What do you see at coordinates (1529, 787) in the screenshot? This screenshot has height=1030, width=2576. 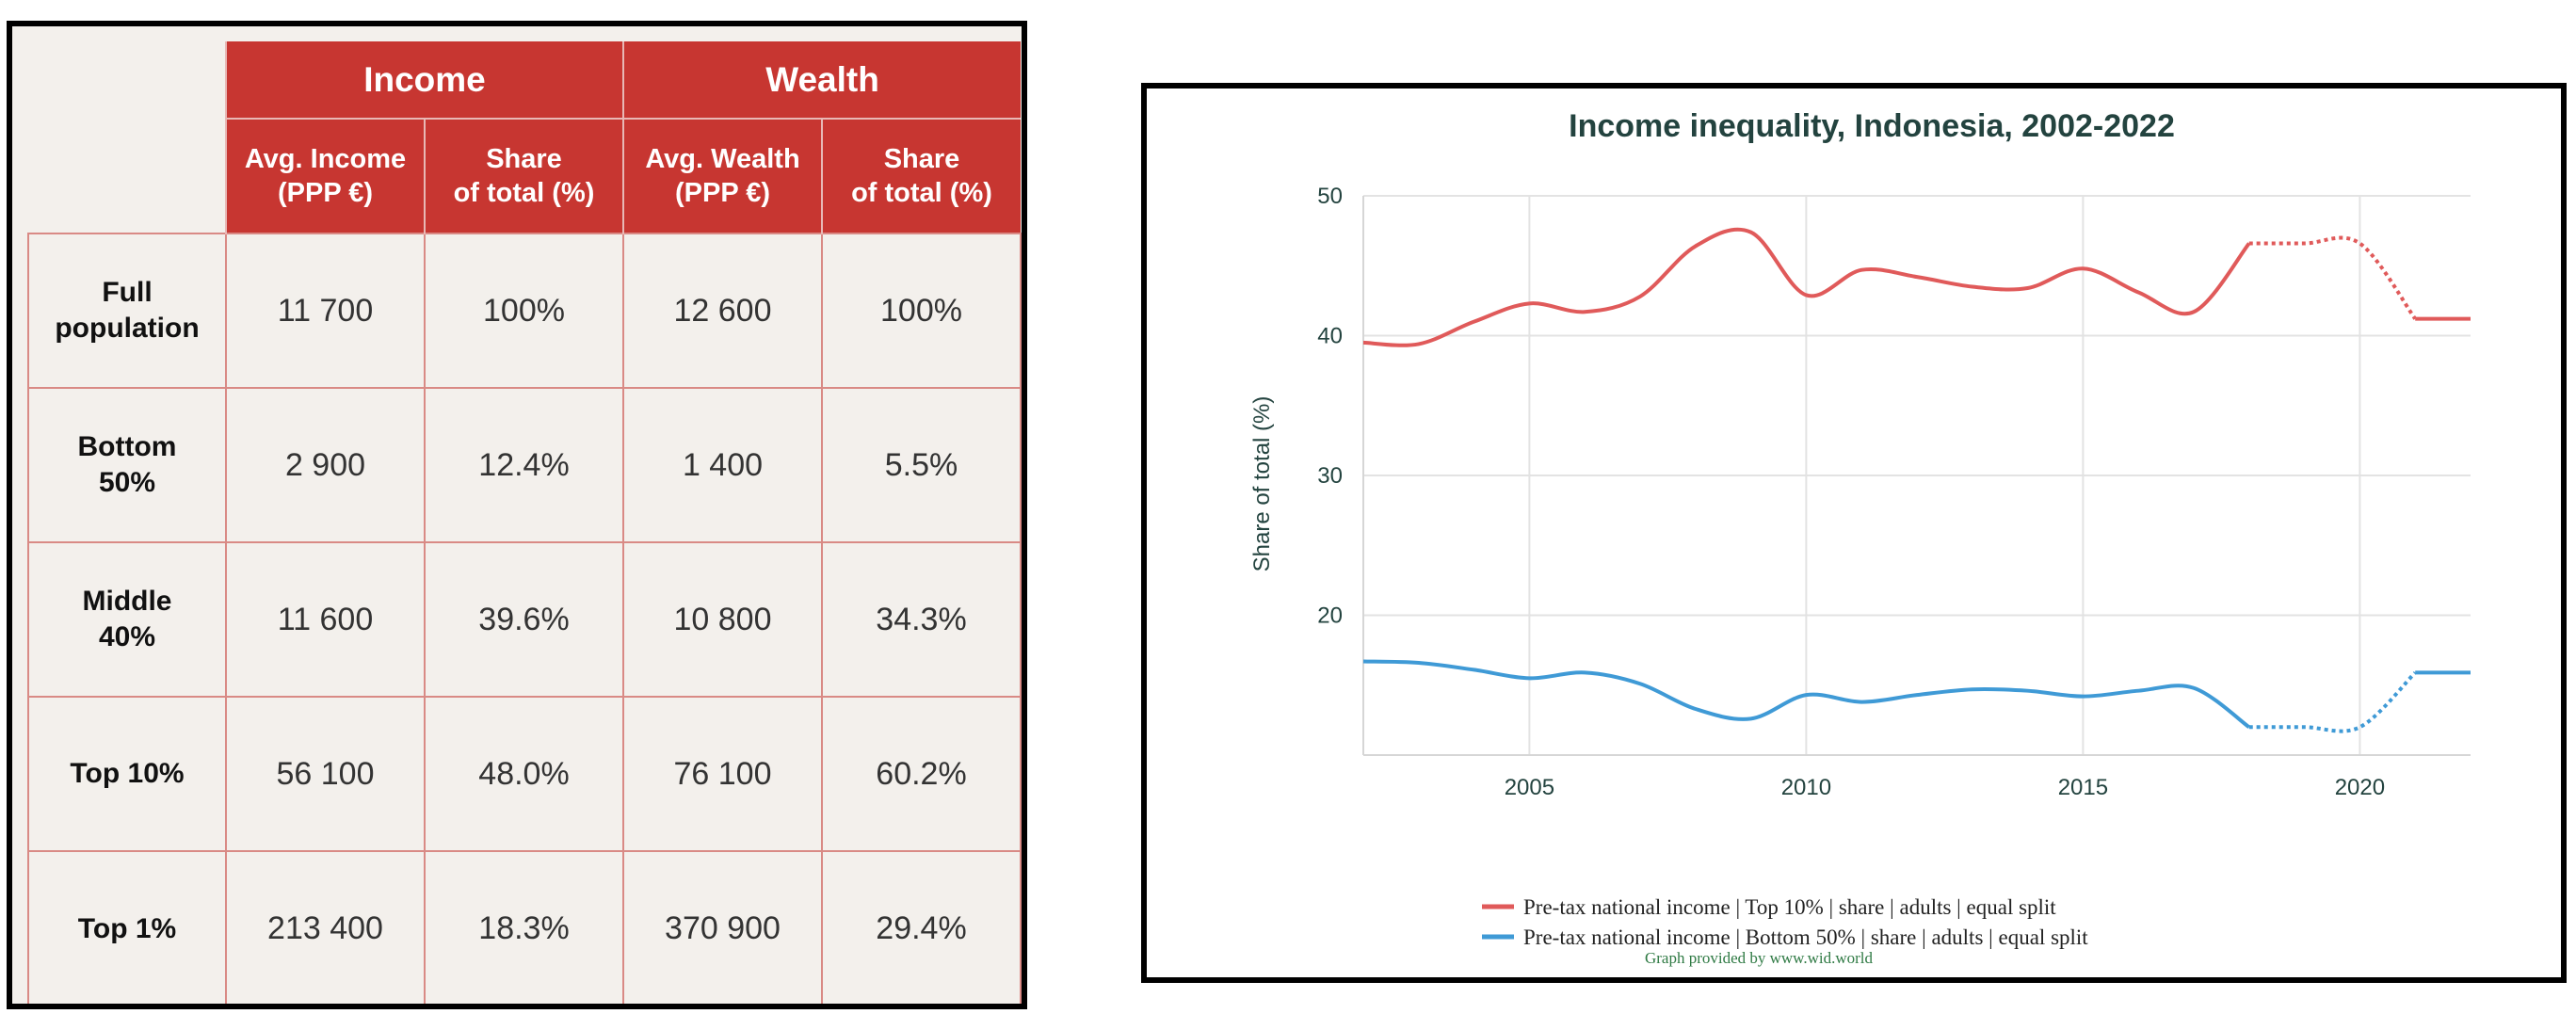 I see `x-tick-label: 2005` at bounding box center [1529, 787].